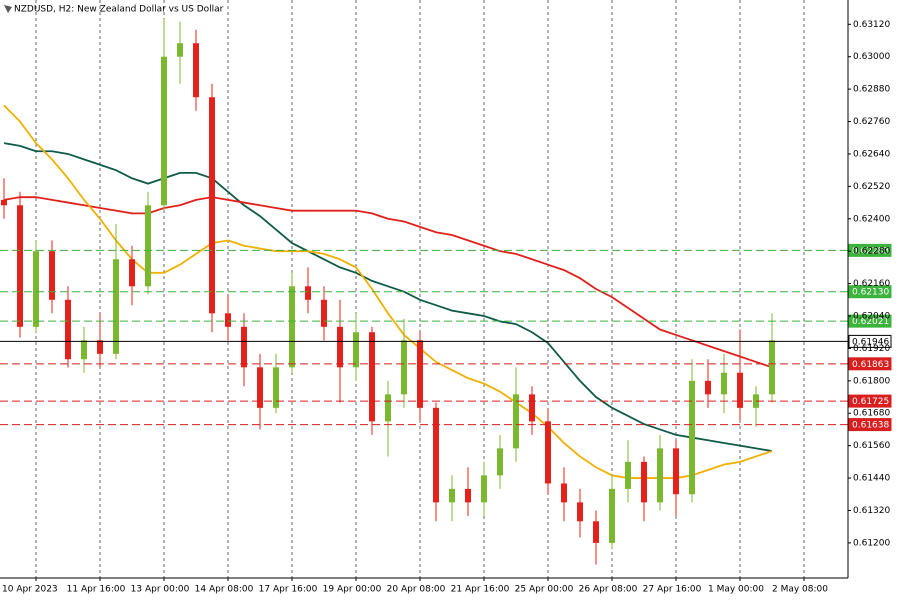 Image resolution: width=900 pixels, height=600 pixels. Describe the element at coordinates (288, 590) in the screenshot. I see `x-tick-label: 17 Apr 16:00` at that location.